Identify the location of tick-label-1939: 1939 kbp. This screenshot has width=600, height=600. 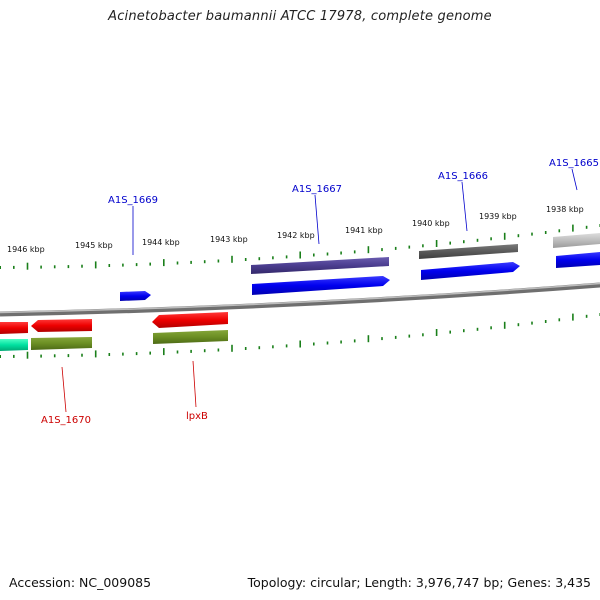
(498, 216).